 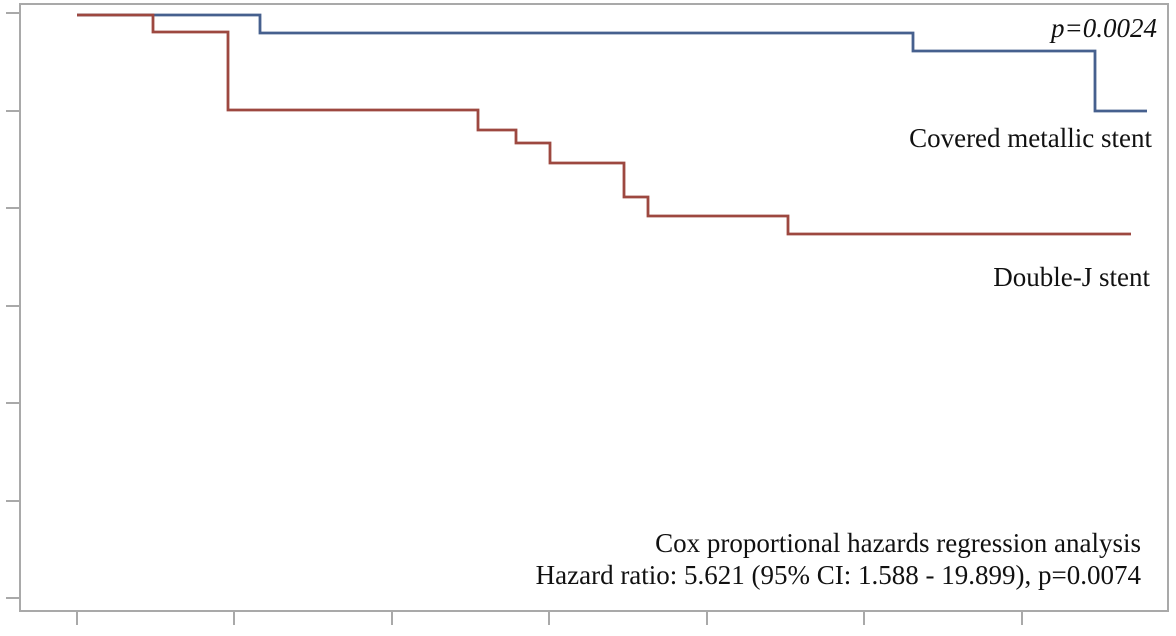 What do you see at coordinates (612, 63) in the screenshot?
I see `curve-covered-metallic-stent` at bounding box center [612, 63].